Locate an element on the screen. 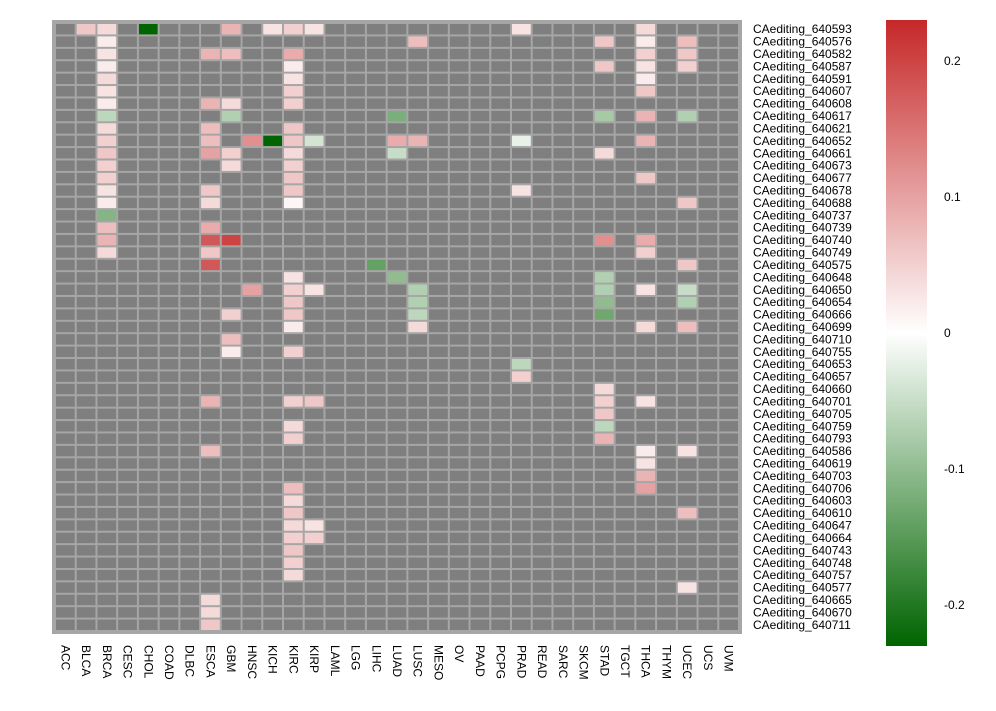 The image size is (996, 711). column-label: LGG is located at coordinates (356, 657).